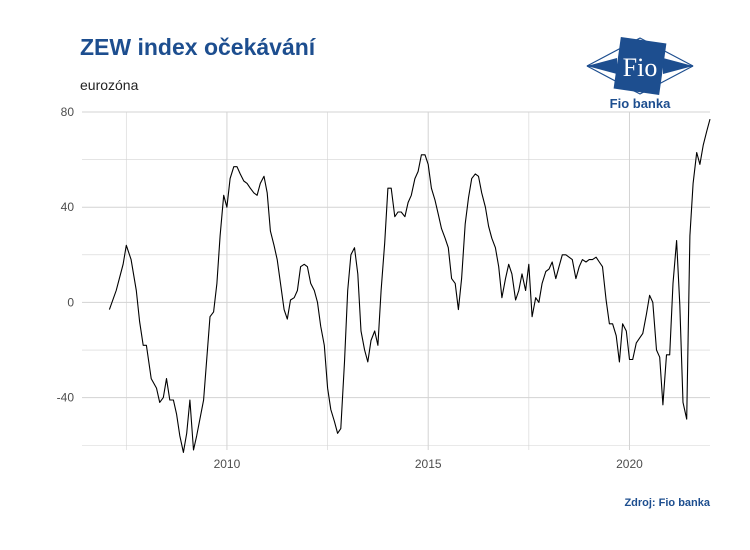  Describe the element at coordinates (629, 464) in the screenshot. I see `x-tick-label: 2020` at that location.